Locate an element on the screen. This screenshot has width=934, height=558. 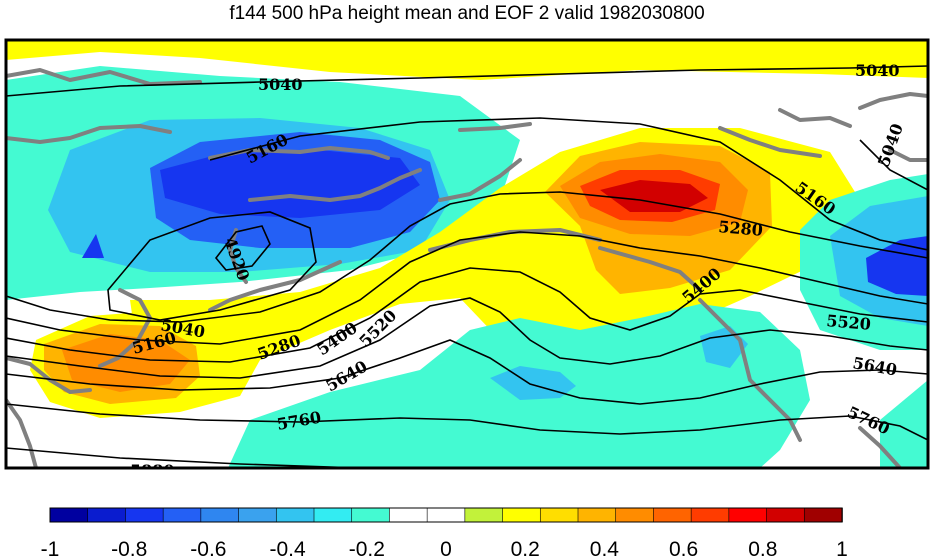
shading-darkorange-southwest is located at coordinates (126, 363).